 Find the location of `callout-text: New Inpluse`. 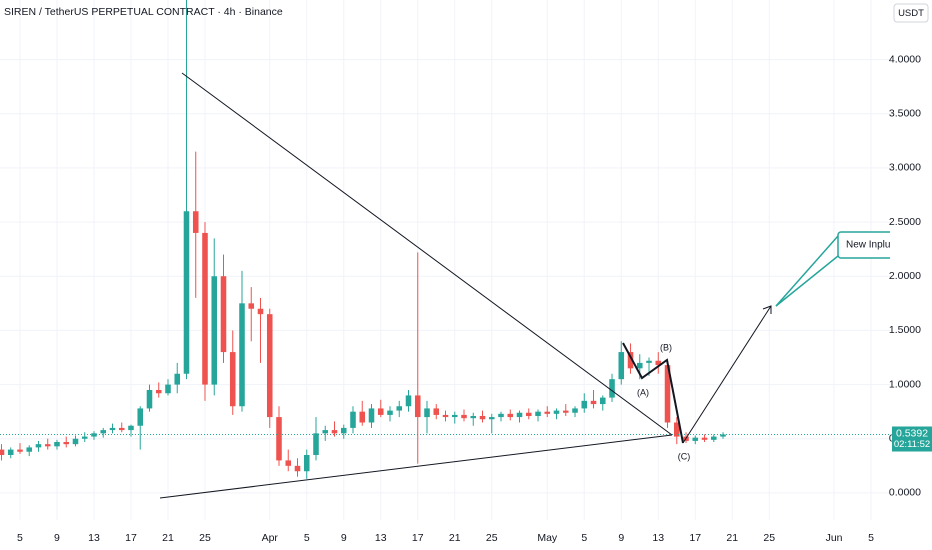

callout-text: New Inpluse is located at coordinates (873, 245).